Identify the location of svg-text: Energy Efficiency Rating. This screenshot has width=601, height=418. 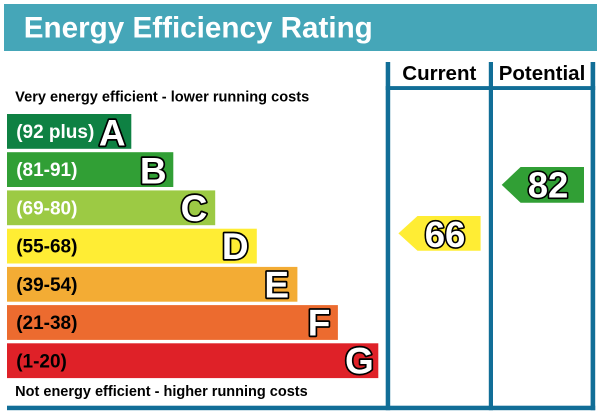
(198, 28).